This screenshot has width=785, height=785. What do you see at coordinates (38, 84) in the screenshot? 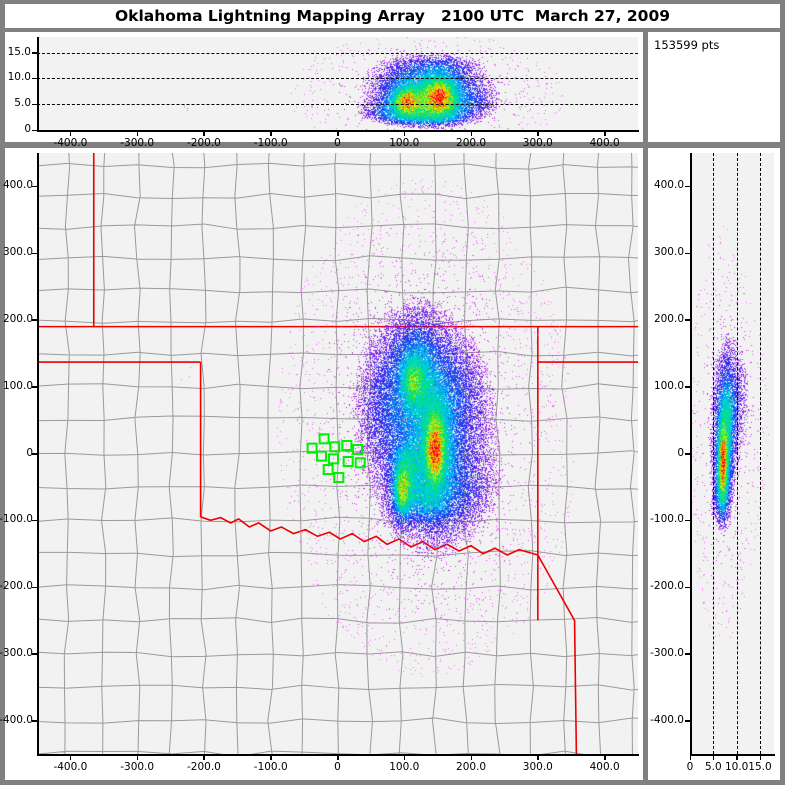
I see `top-y-axis` at bounding box center [38, 84].